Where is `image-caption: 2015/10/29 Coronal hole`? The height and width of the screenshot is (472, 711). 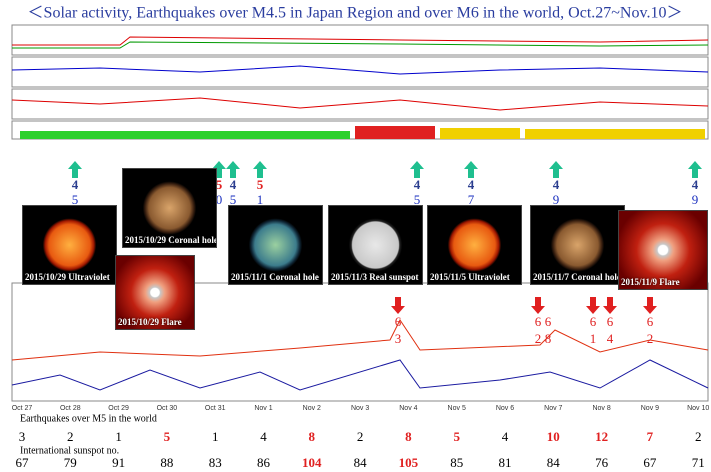 image-caption: 2015/10/29 Coronal hole is located at coordinates (171, 240).